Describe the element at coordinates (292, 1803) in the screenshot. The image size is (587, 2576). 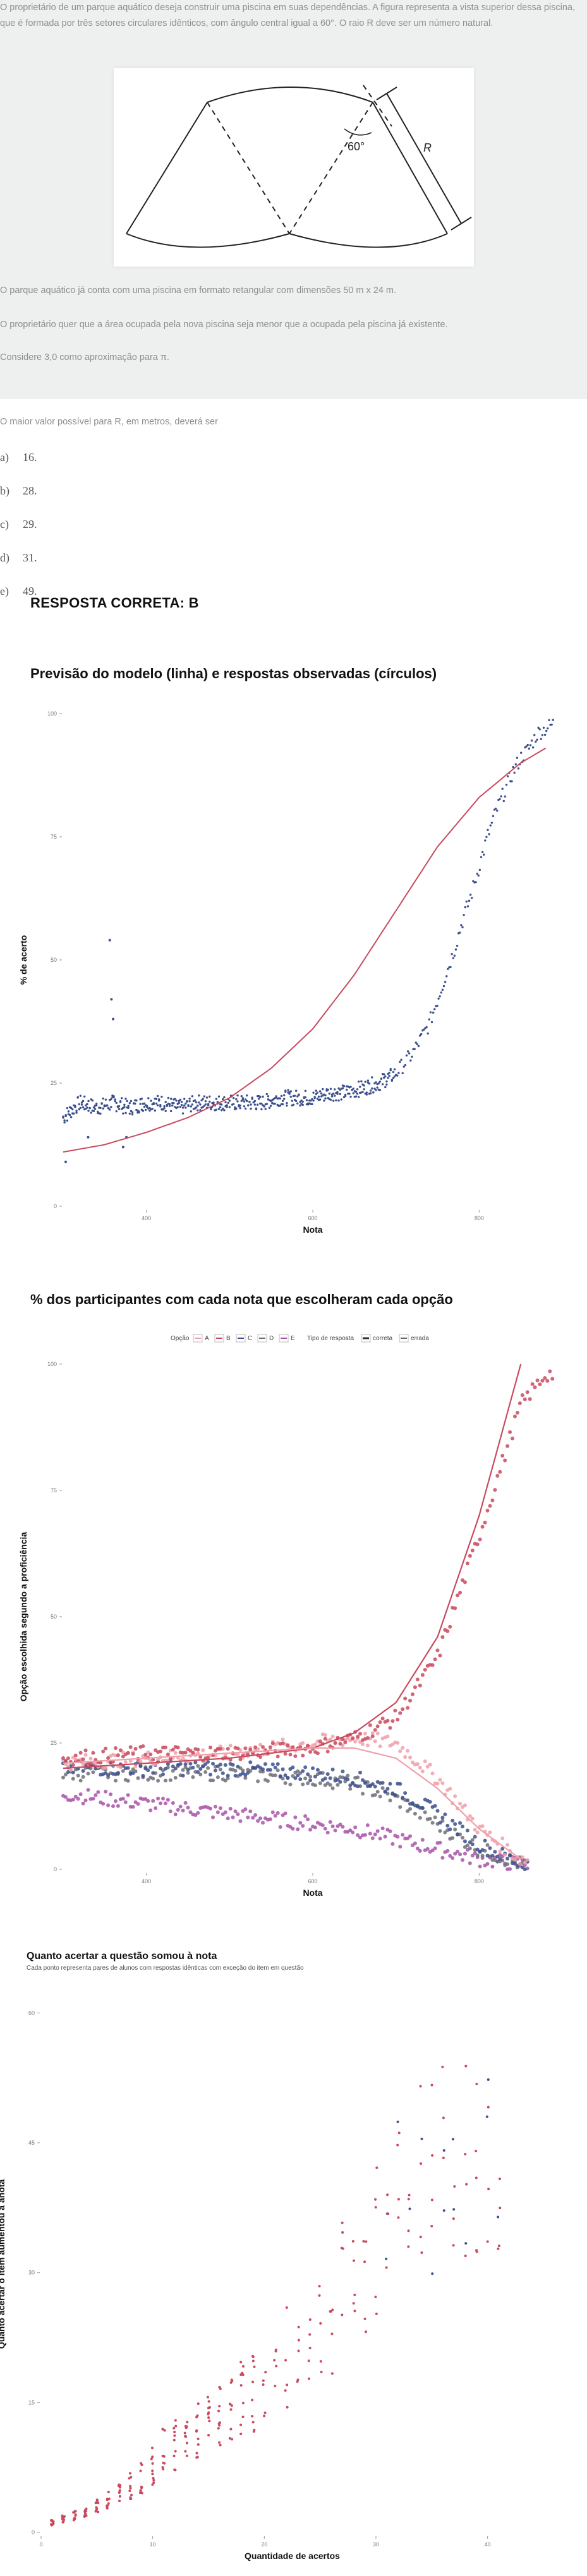
I see `model-line-a` at that location.